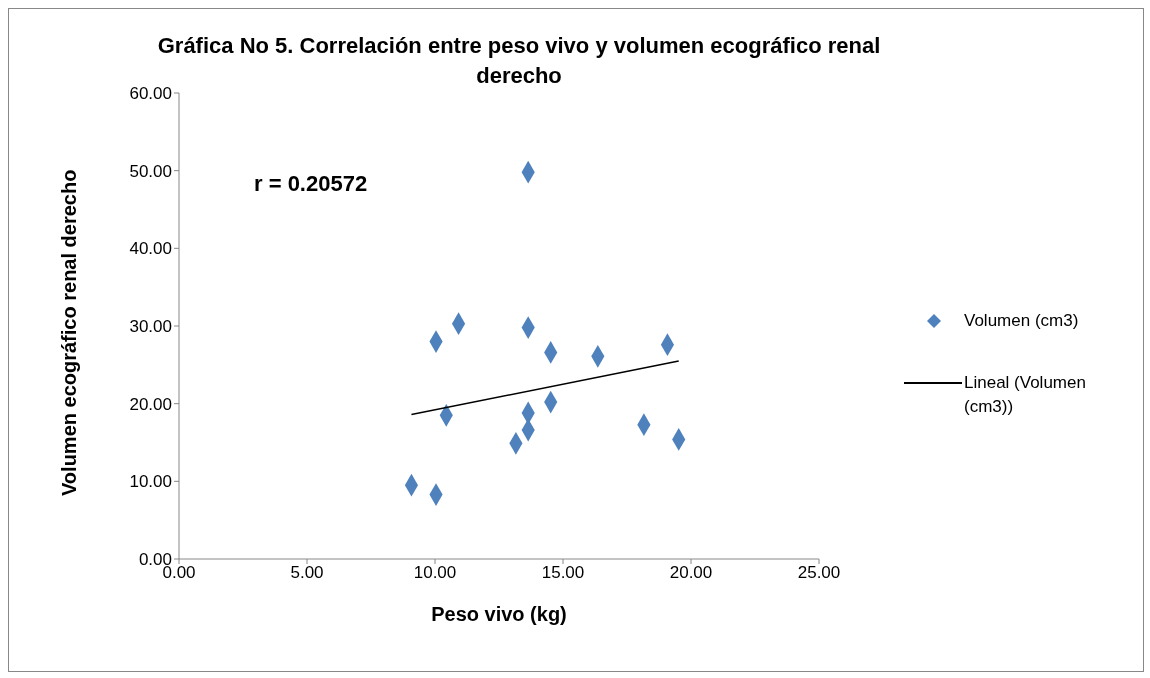 This screenshot has width=1150, height=678. I want to click on x-tick-label: 10.00, so click(435, 573).